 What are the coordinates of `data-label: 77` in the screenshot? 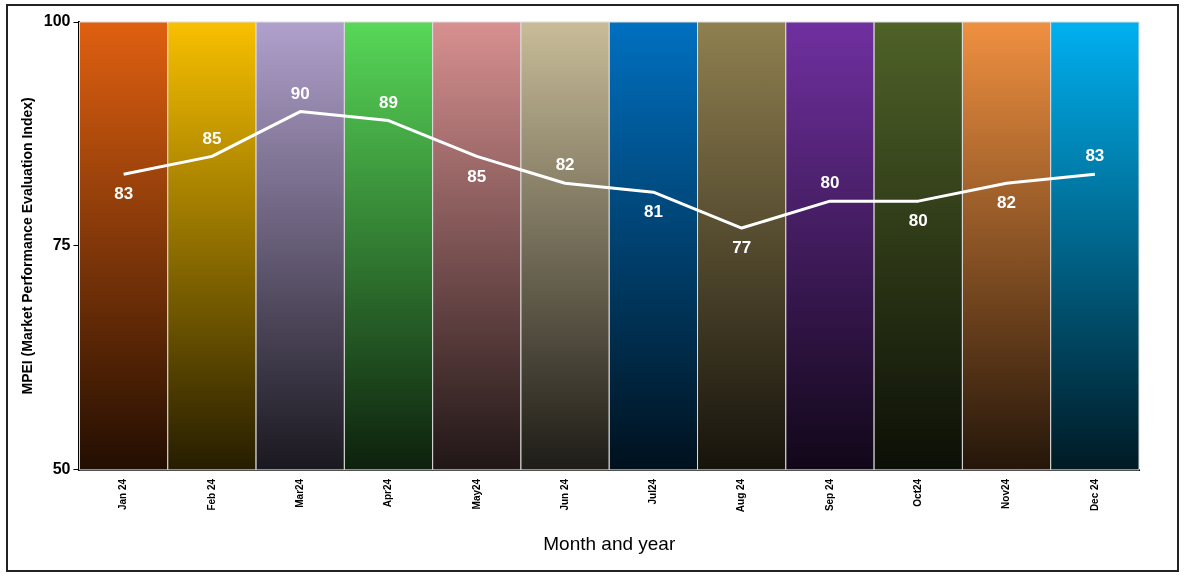 It's located at (742, 248).